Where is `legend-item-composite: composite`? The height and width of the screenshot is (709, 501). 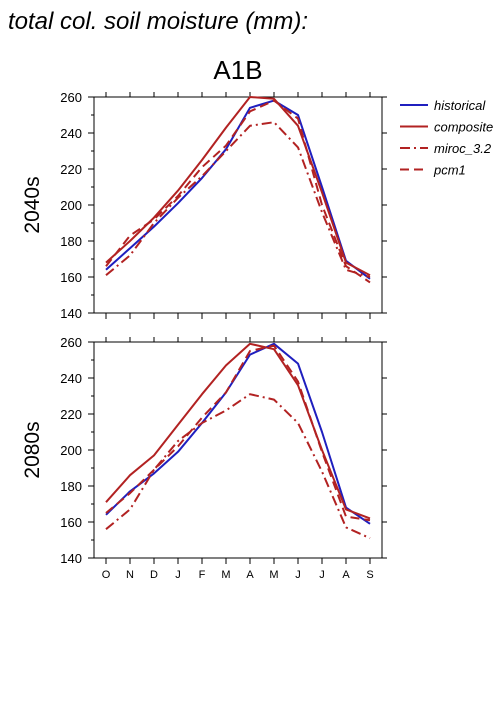 legend-item-composite: composite is located at coordinates (446, 127).